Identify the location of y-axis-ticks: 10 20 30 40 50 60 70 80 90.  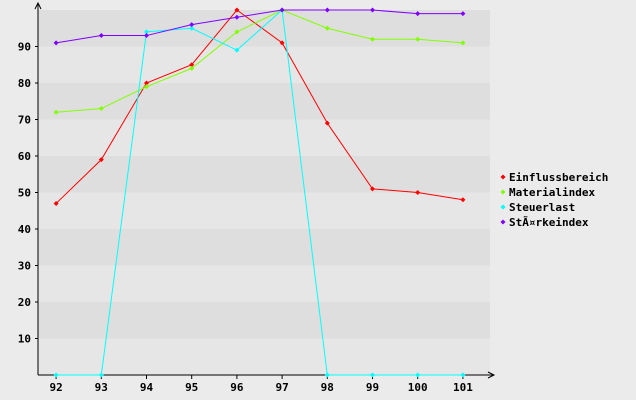
(28, 193).